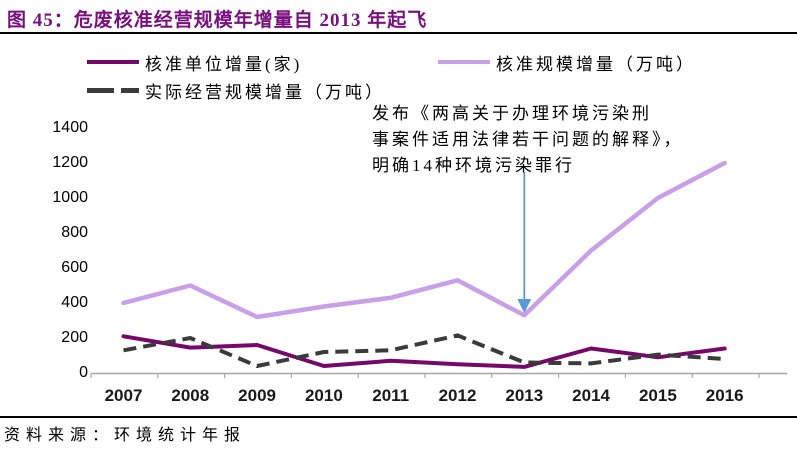 The height and width of the screenshot is (449, 797). What do you see at coordinates (323, 395) in the screenshot?
I see `x-axis-tick-label: 2010` at bounding box center [323, 395].